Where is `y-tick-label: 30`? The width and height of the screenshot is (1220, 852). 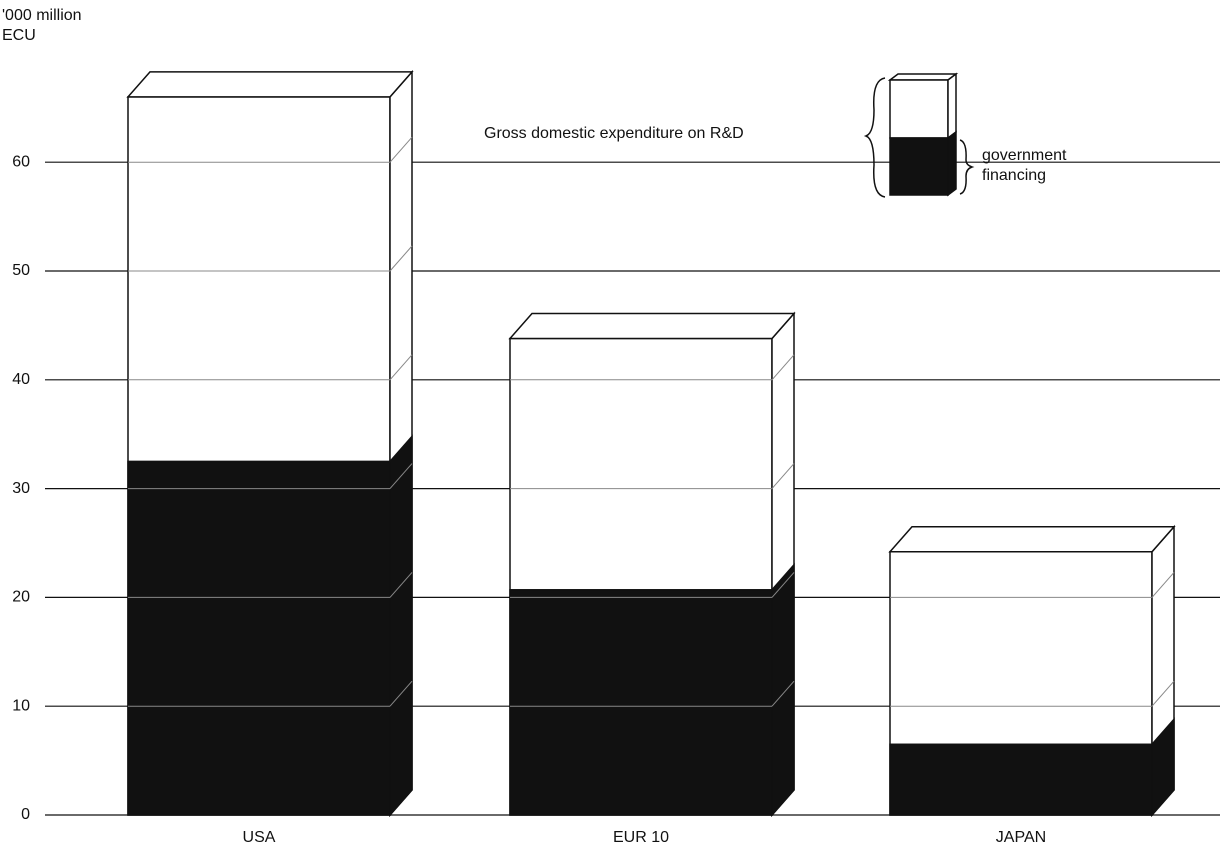
y-tick-label: 30 is located at coordinates (21, 488).